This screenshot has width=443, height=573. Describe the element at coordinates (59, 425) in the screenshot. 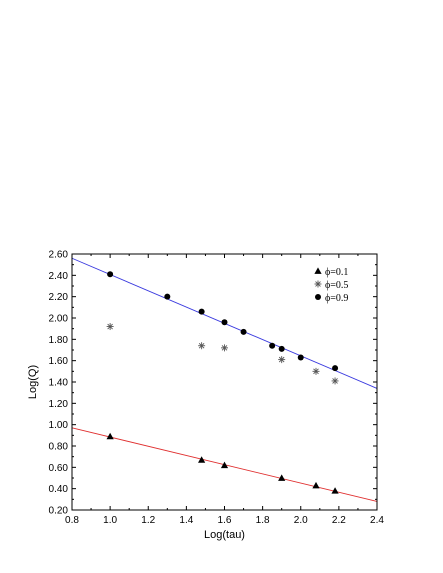

I see `y-tick-label: 1.00` at that location.